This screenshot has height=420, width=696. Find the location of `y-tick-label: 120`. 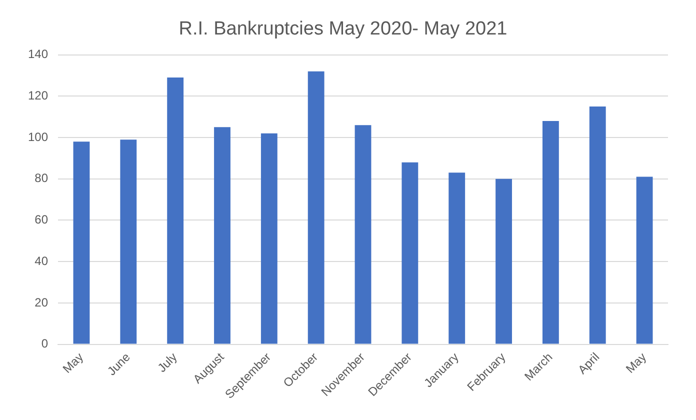

y-tick-label: 120 is located at coordinates (38, 95).